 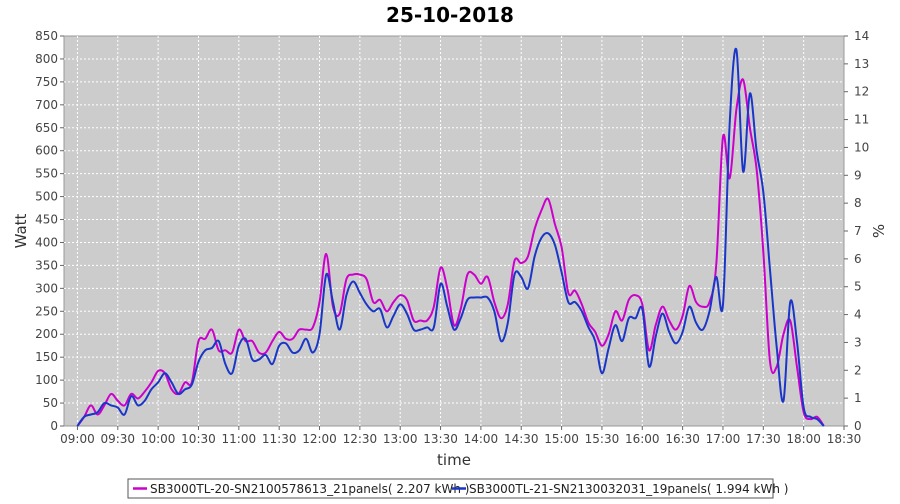 What do you see at coordinates (440, 439) in the screenshot?
I see `x-tick-label: 13:30` at bounding box center [440, 439].